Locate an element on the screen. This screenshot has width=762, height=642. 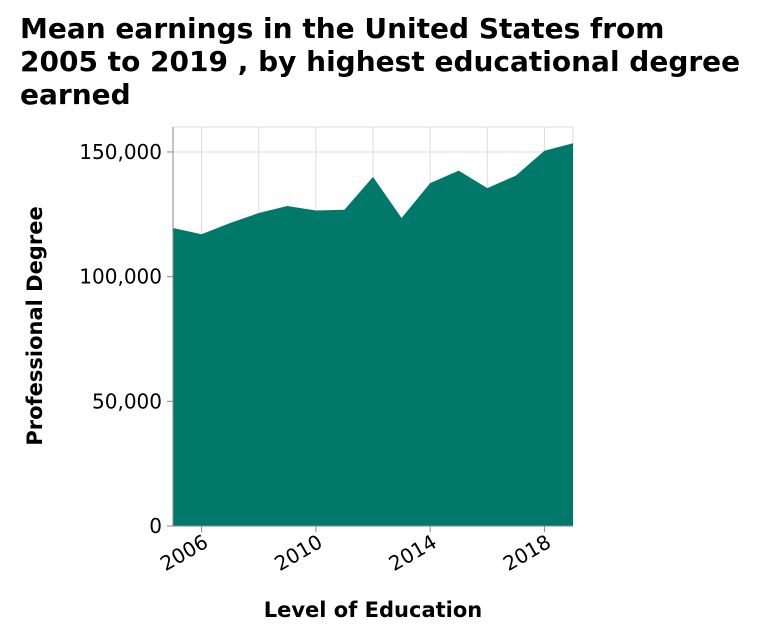
x-tick-label: 2018 is located at coordinates (527, 553).